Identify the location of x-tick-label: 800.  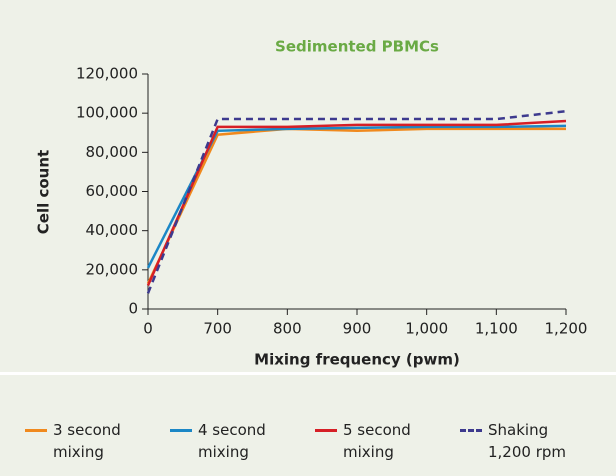
(287, 329).